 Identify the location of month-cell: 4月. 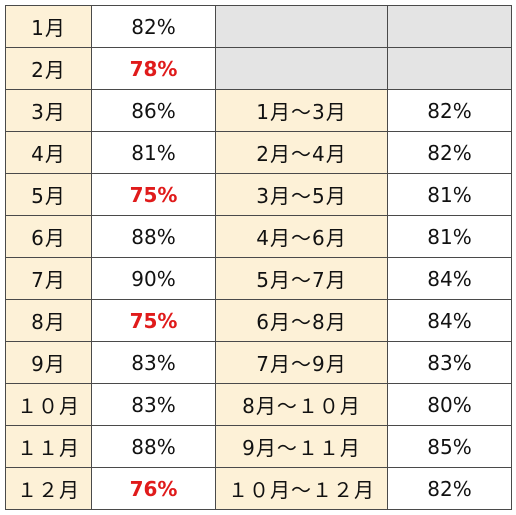
(48, 152).